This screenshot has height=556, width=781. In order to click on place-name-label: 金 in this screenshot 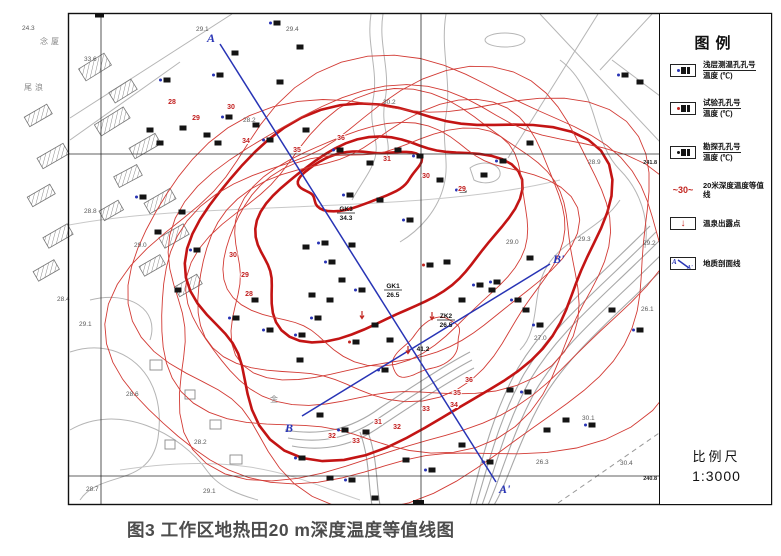, I will do `click(275, 399)`.